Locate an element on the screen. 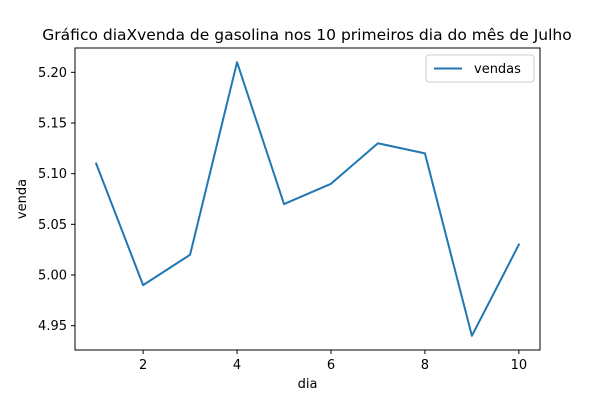 The image size is (600, 400). x-axis-label: dia is located at coordinates (308, 384).